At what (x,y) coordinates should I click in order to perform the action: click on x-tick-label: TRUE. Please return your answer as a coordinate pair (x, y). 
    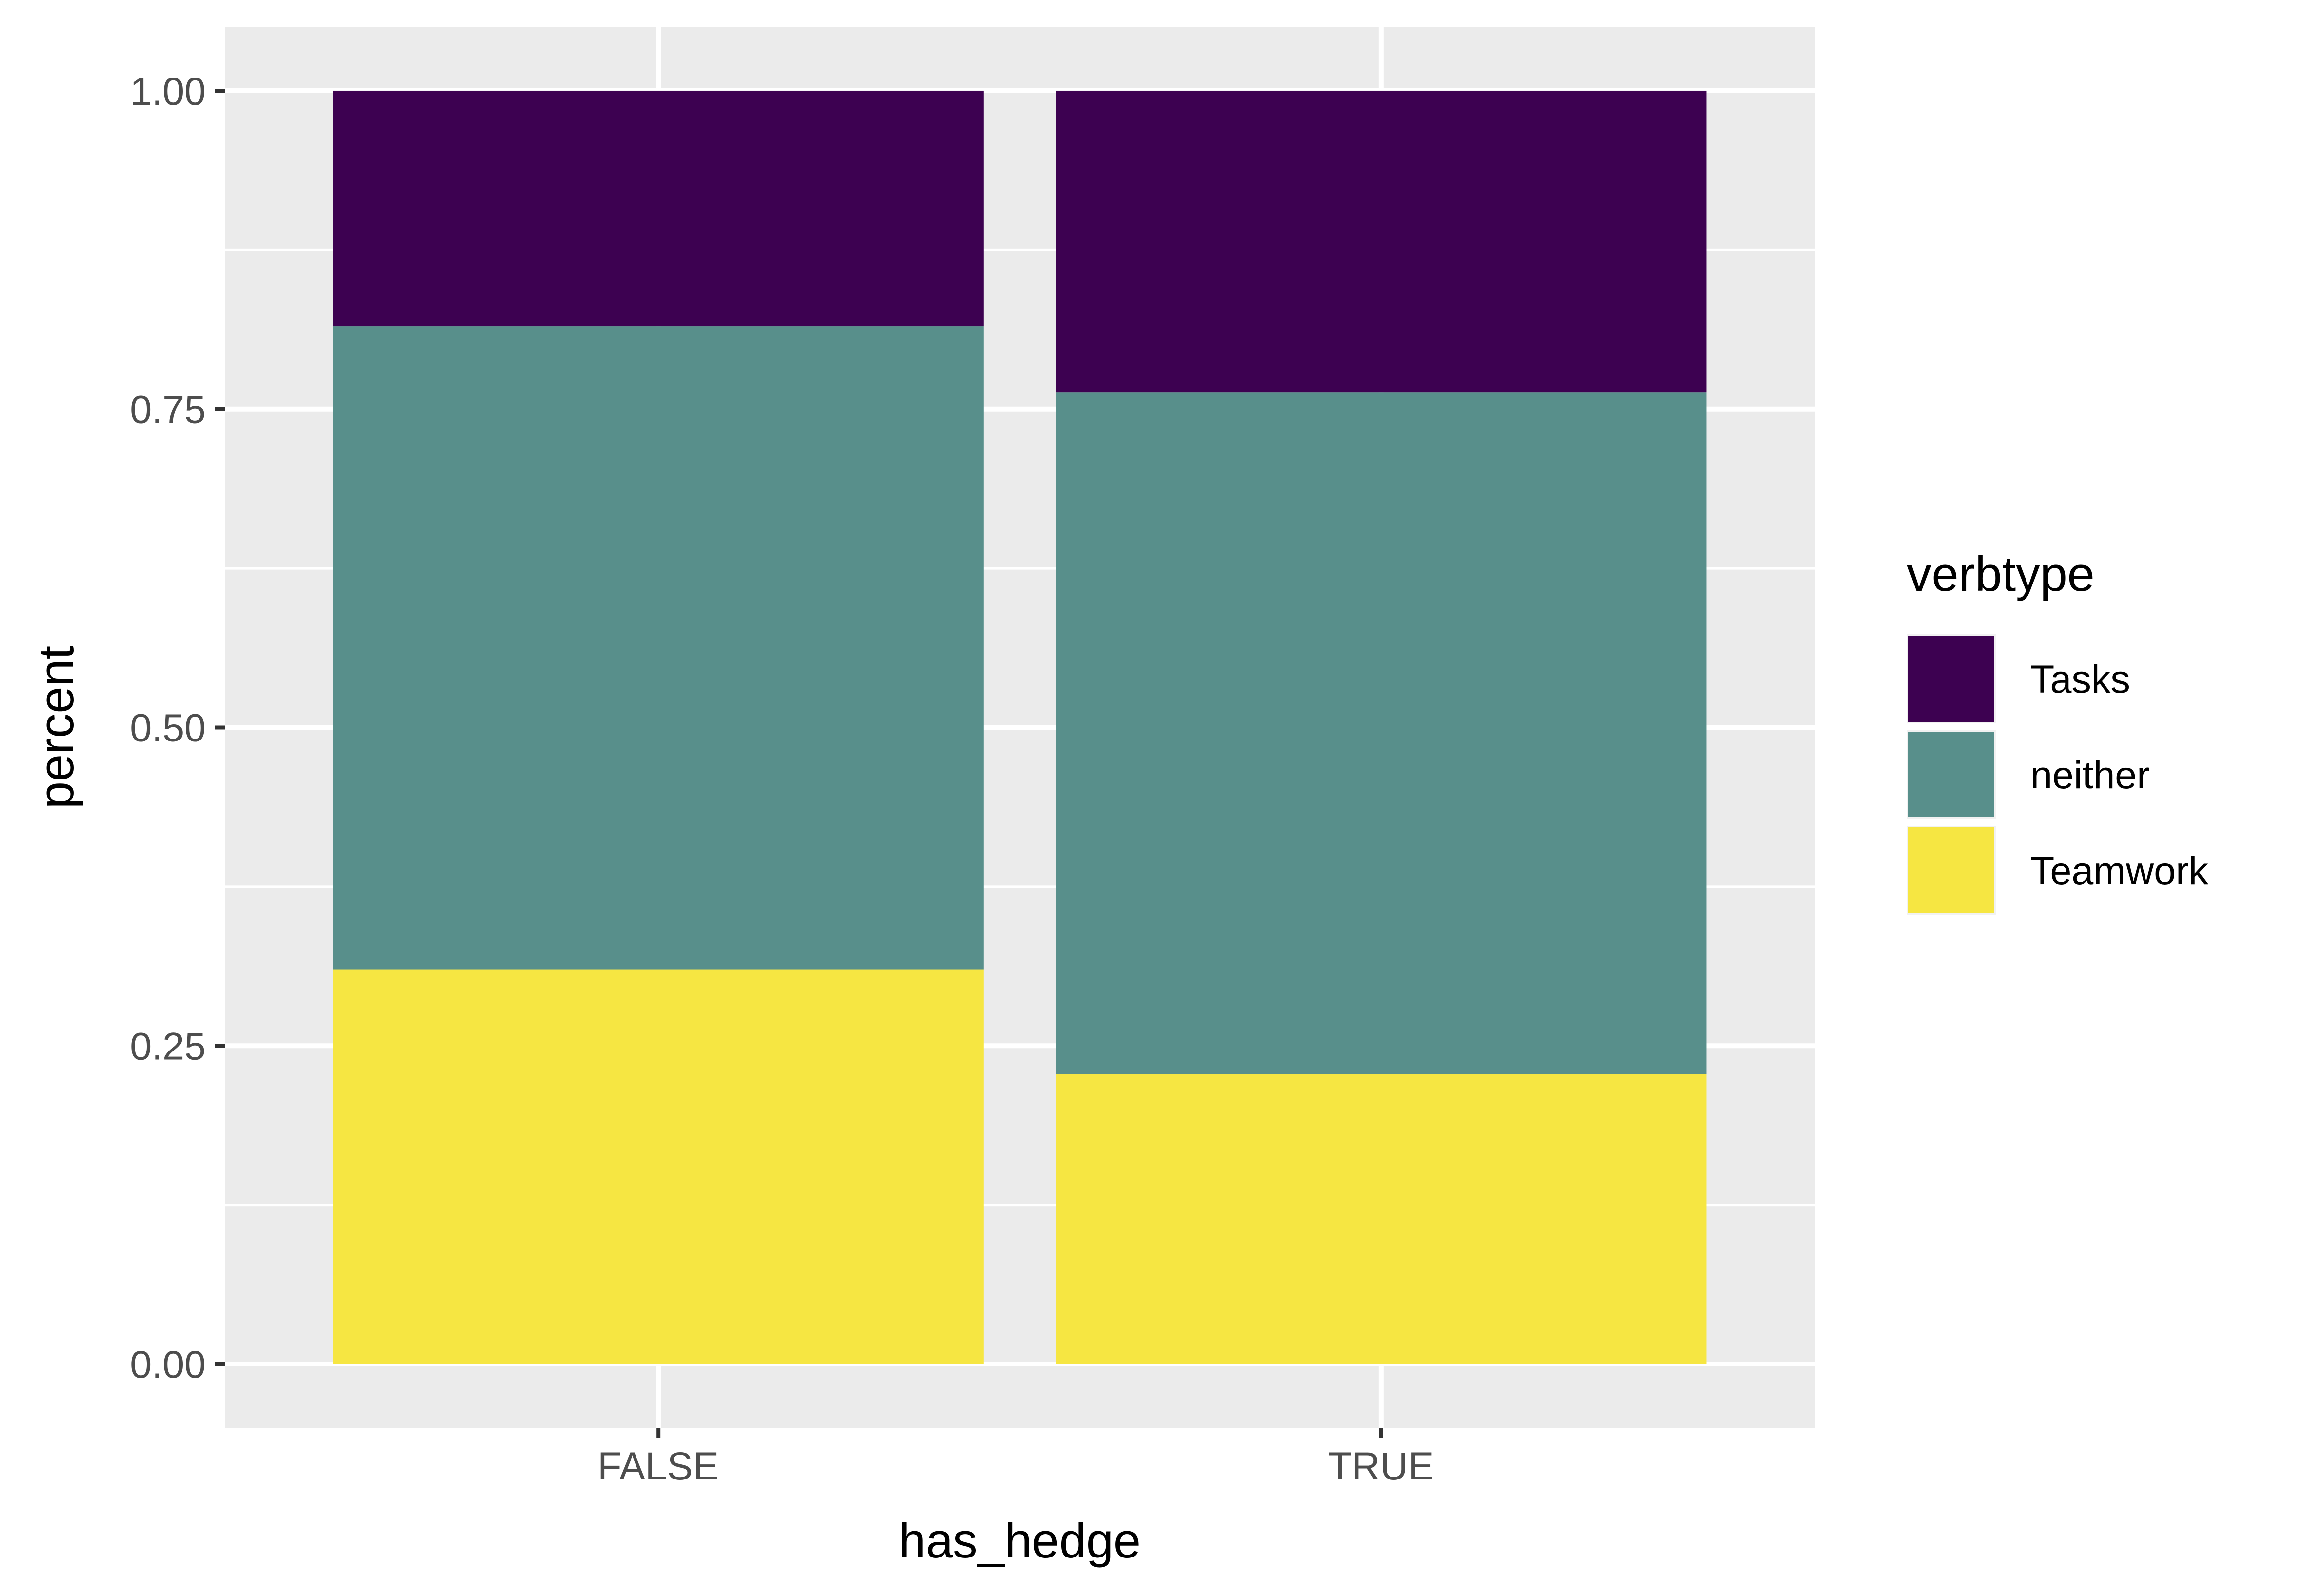
    Looking at the image, I should click on (1381, 1466).